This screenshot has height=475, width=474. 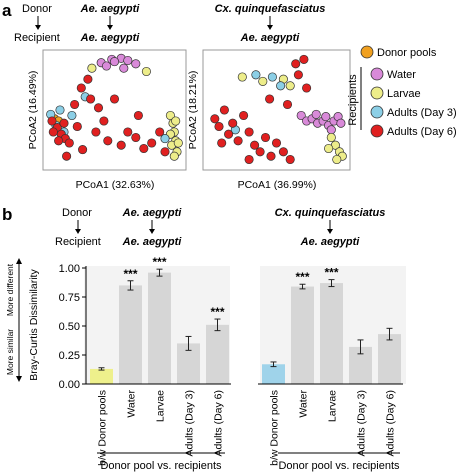 I want to click on y-tick-label: 0.25, so click(x=69, y=356).